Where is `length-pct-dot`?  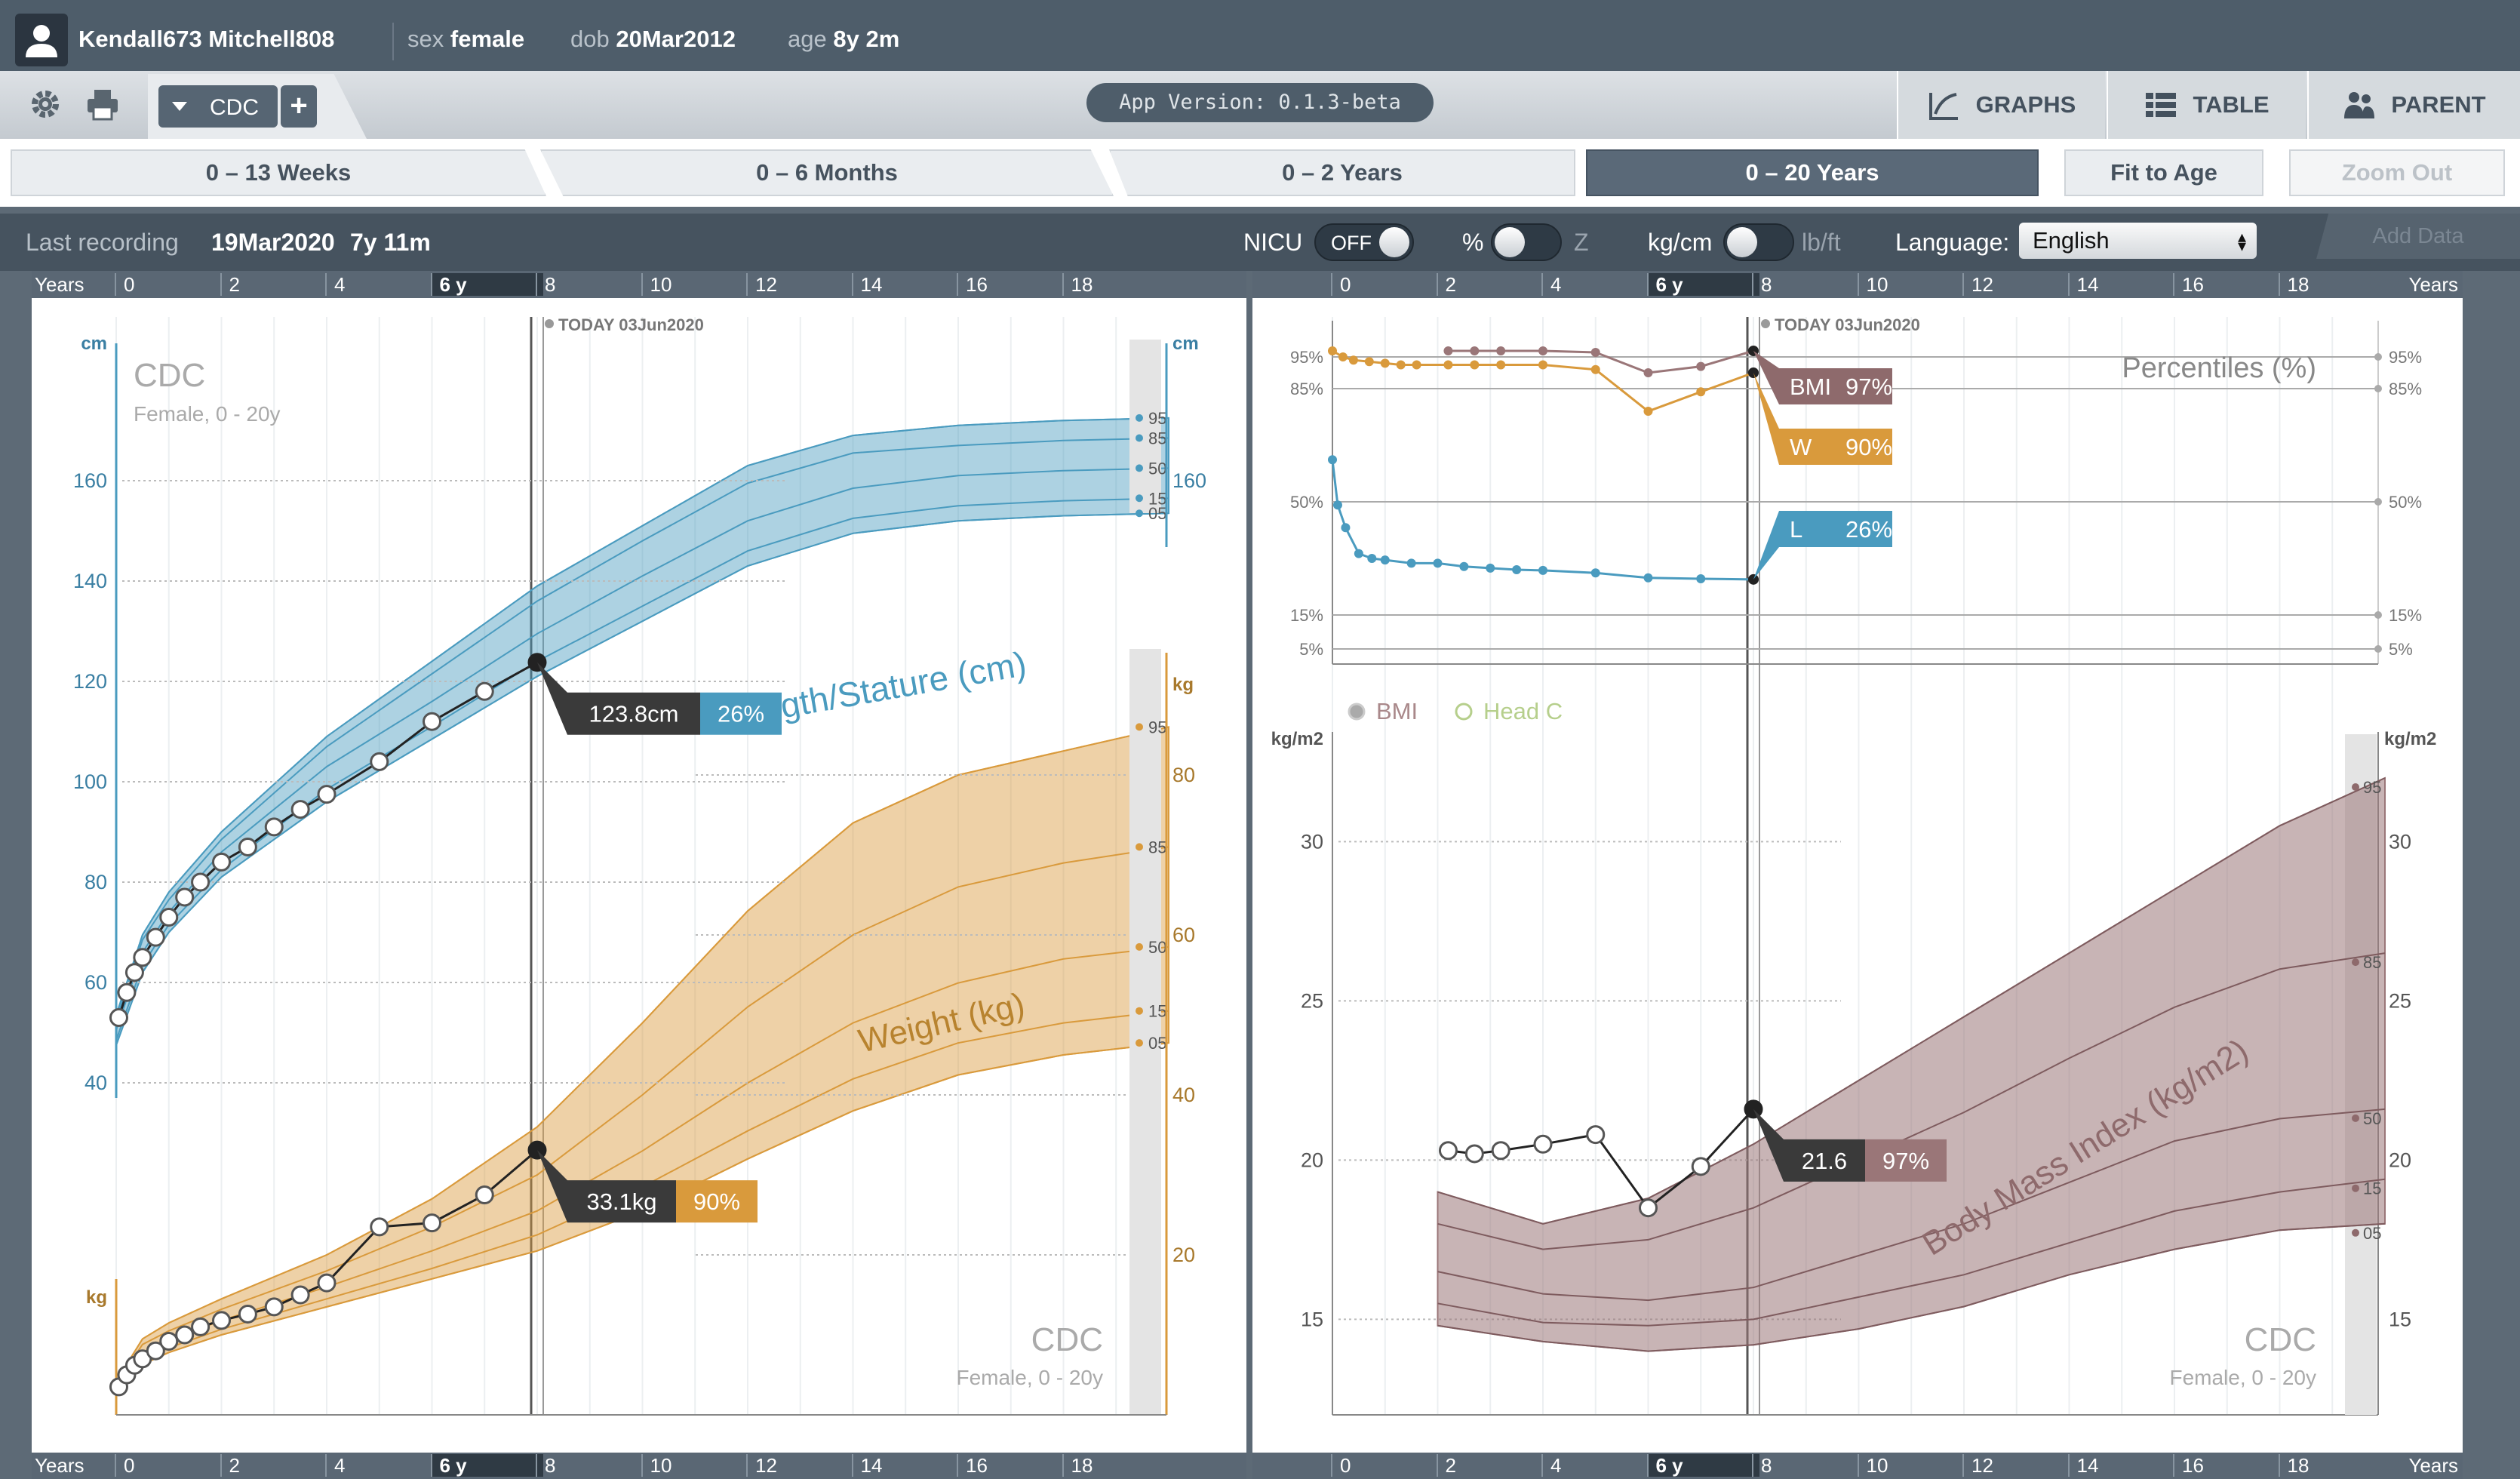
length-pct-dot is located at coordinates (1139, 514).